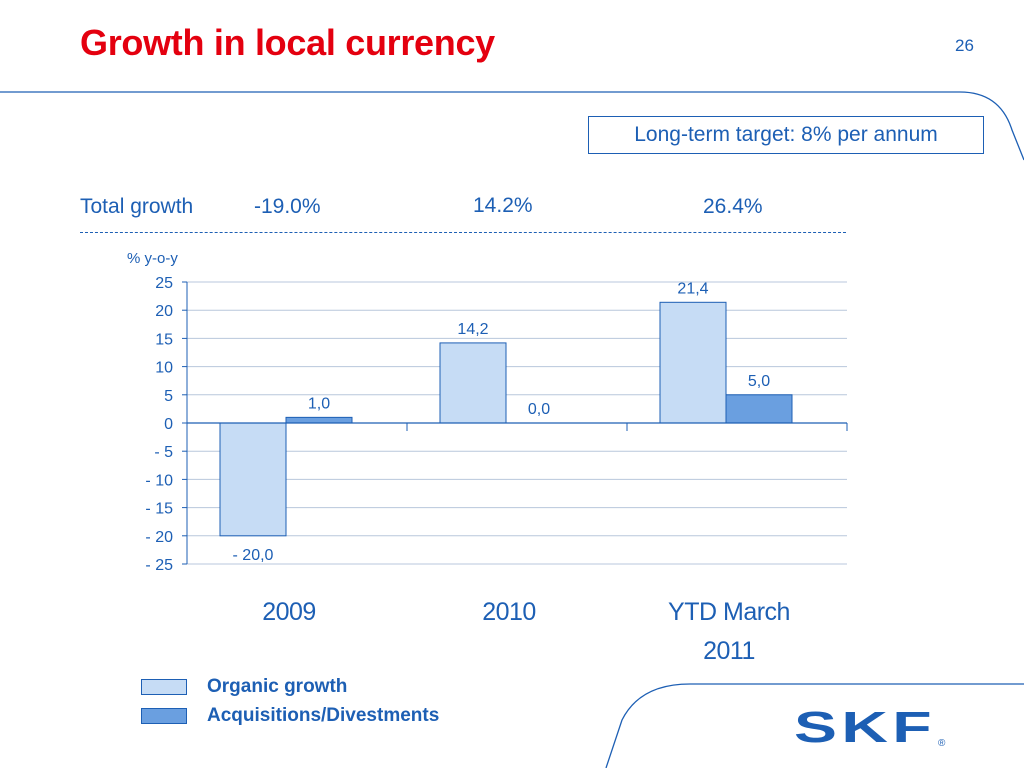 The height and width of the screenshot is (768, 1024). What do you see at coordinates (277, 686) in the screenshot?
I see `legend-label-organic: Organic growth` at bounding box center [277, 686].